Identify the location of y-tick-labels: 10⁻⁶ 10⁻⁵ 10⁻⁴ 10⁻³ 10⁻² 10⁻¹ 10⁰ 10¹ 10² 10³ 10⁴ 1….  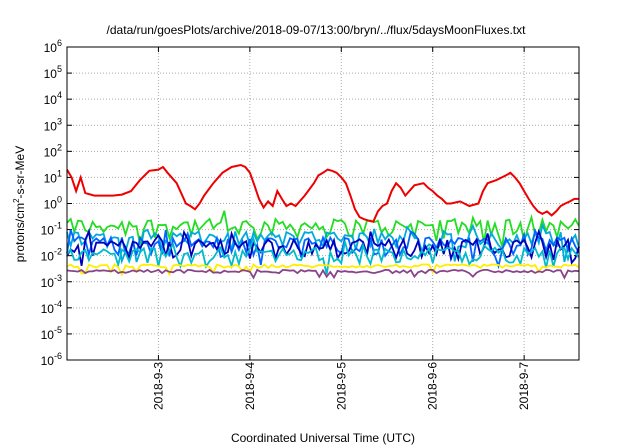
(51, 203).